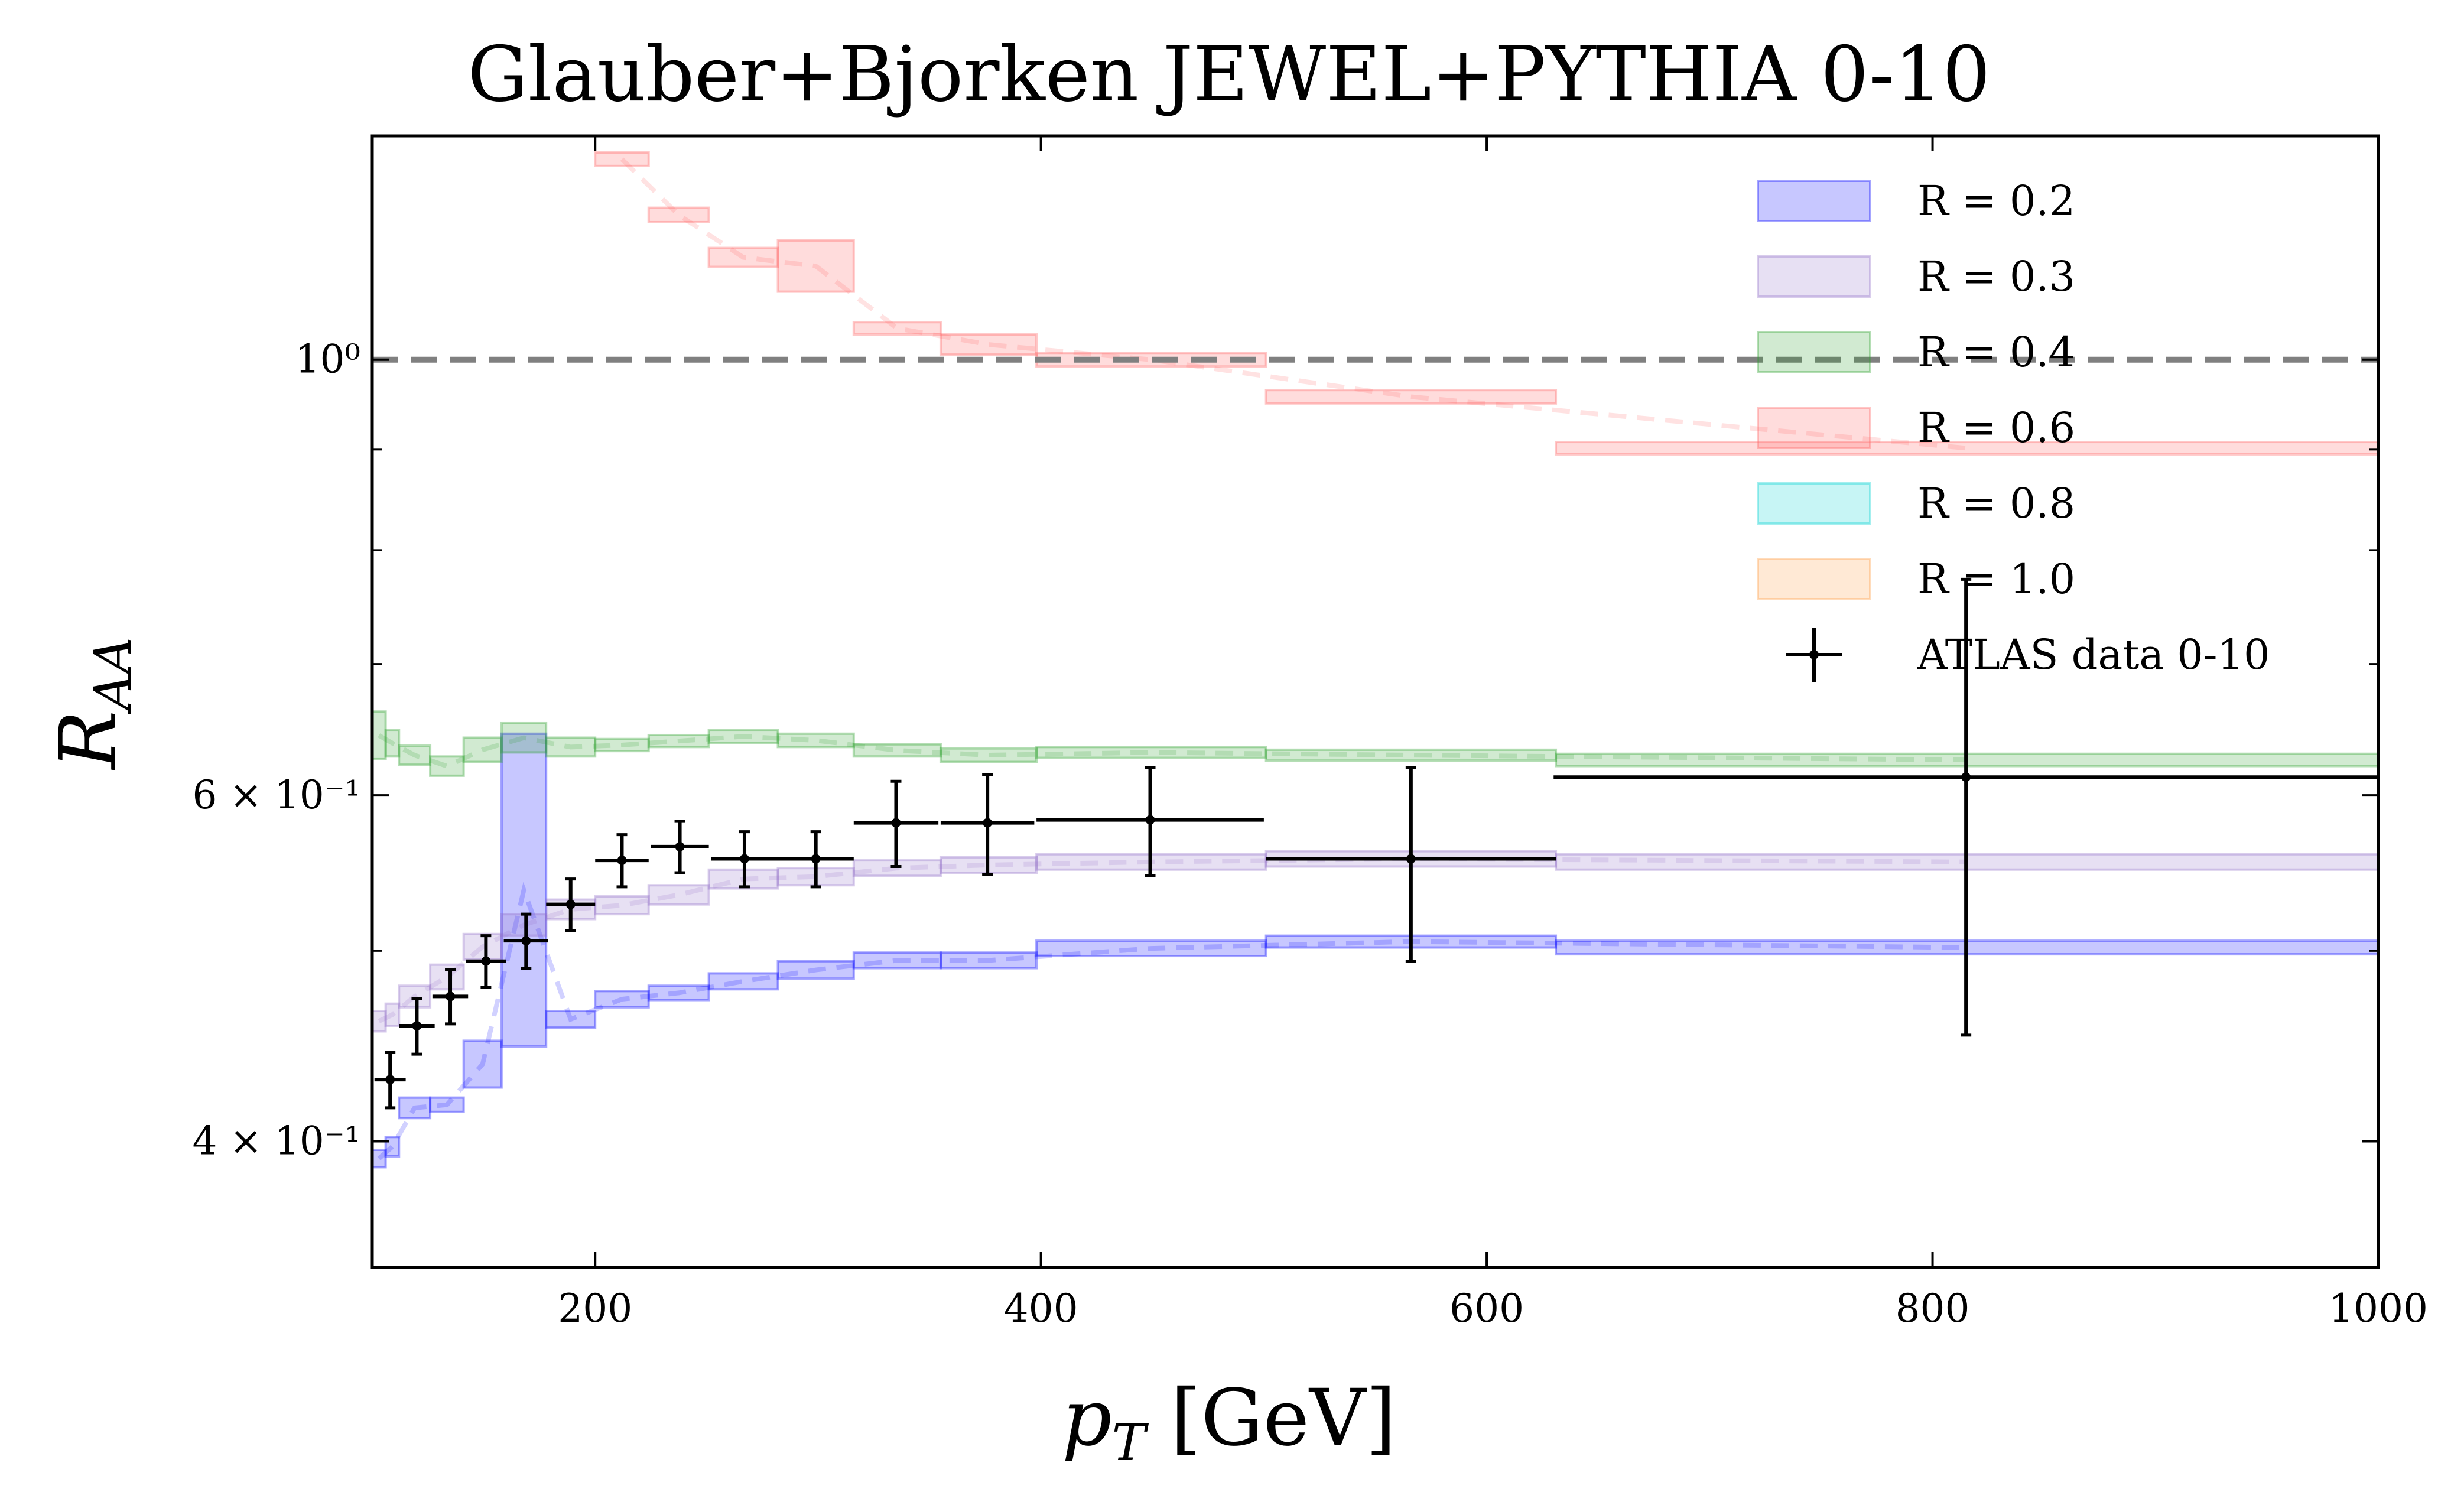 The height and width of the screenshot is (1489, 2464). I want to click on legend-entry-r08: R = 0.8, so click(1916, 504).